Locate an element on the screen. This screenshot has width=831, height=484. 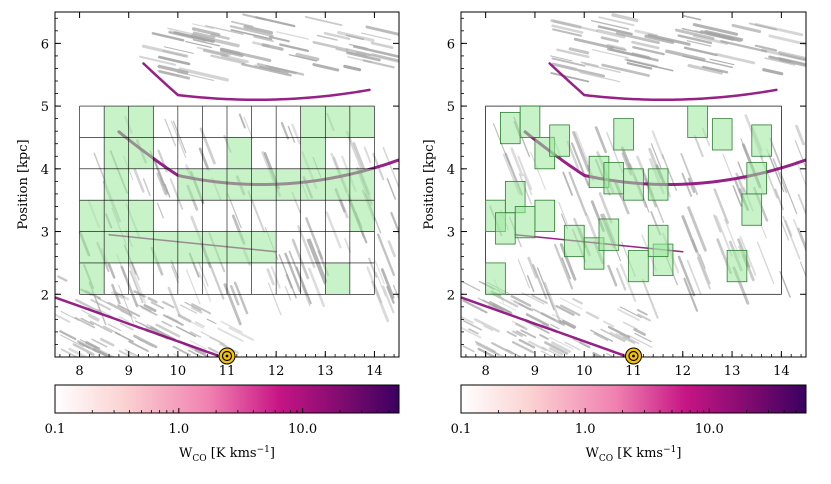
y-tick-label: 4 is located at coordinates (45, 170).